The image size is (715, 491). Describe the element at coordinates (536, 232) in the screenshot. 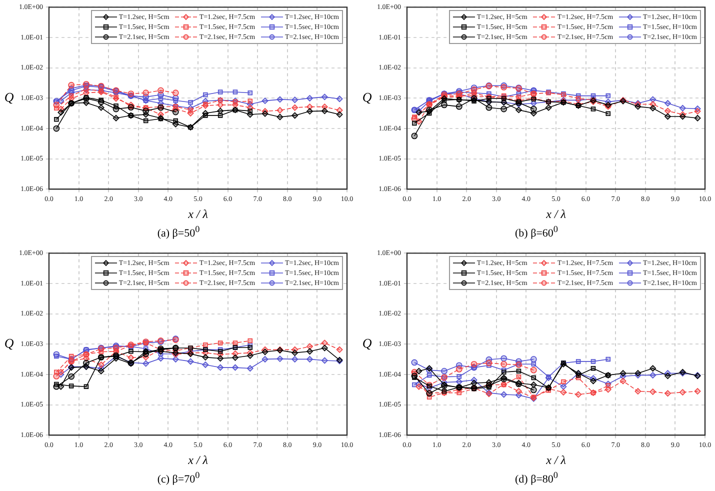

I see `text: (b) β=60$^{0}$` at that location.